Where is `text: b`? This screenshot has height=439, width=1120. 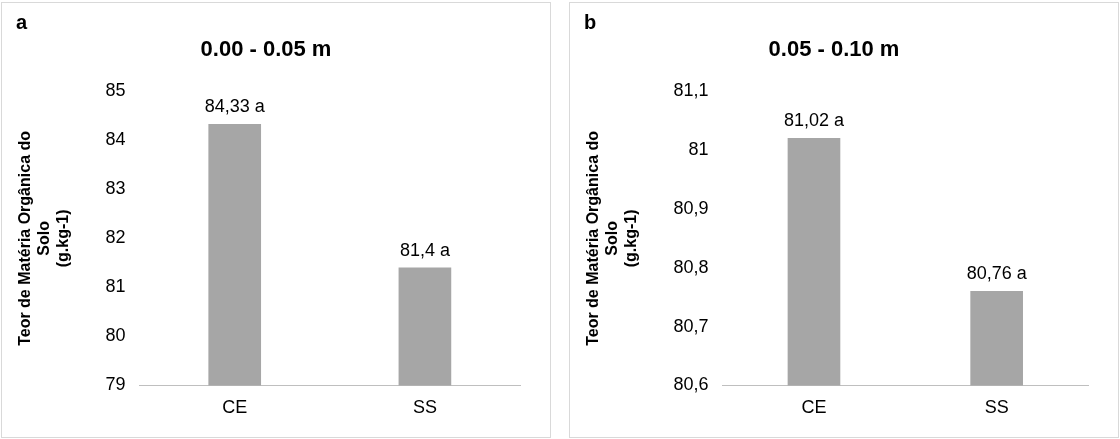
text: b is located at coordinates (590, 22).